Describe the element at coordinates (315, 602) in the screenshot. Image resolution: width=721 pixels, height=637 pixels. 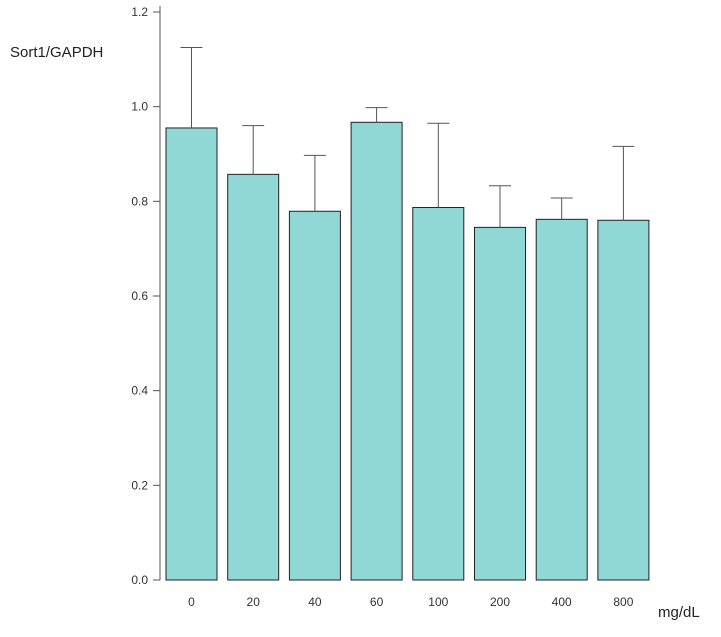
I see `x-tick-label: 40` at that location.